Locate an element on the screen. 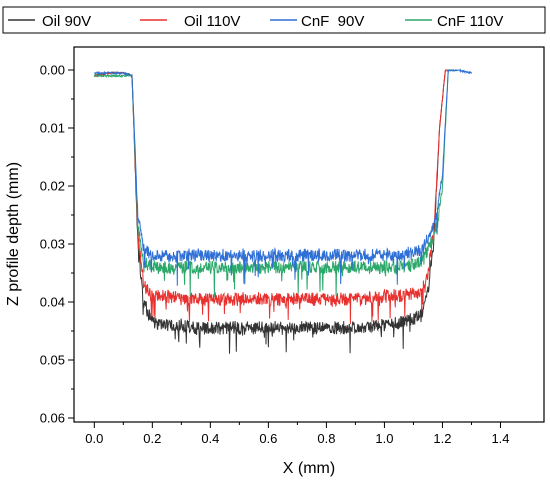 This screenshot has width=550, height=485. x-tick-label: 1.0 is located at coordinates (384, 438).